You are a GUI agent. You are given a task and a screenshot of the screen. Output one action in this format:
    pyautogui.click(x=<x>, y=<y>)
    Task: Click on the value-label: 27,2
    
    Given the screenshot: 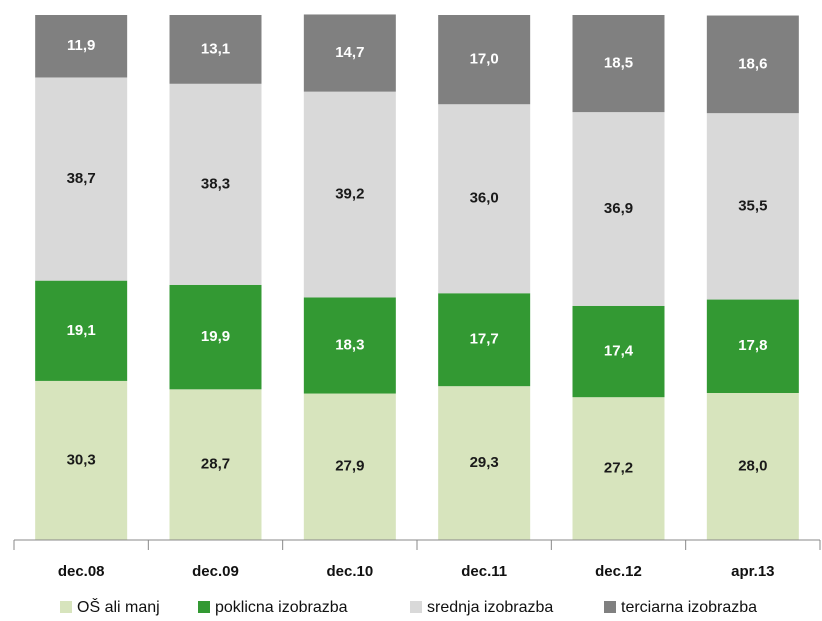 What is the action you would take?
    pyautogui.click(x=618, y=468)
    